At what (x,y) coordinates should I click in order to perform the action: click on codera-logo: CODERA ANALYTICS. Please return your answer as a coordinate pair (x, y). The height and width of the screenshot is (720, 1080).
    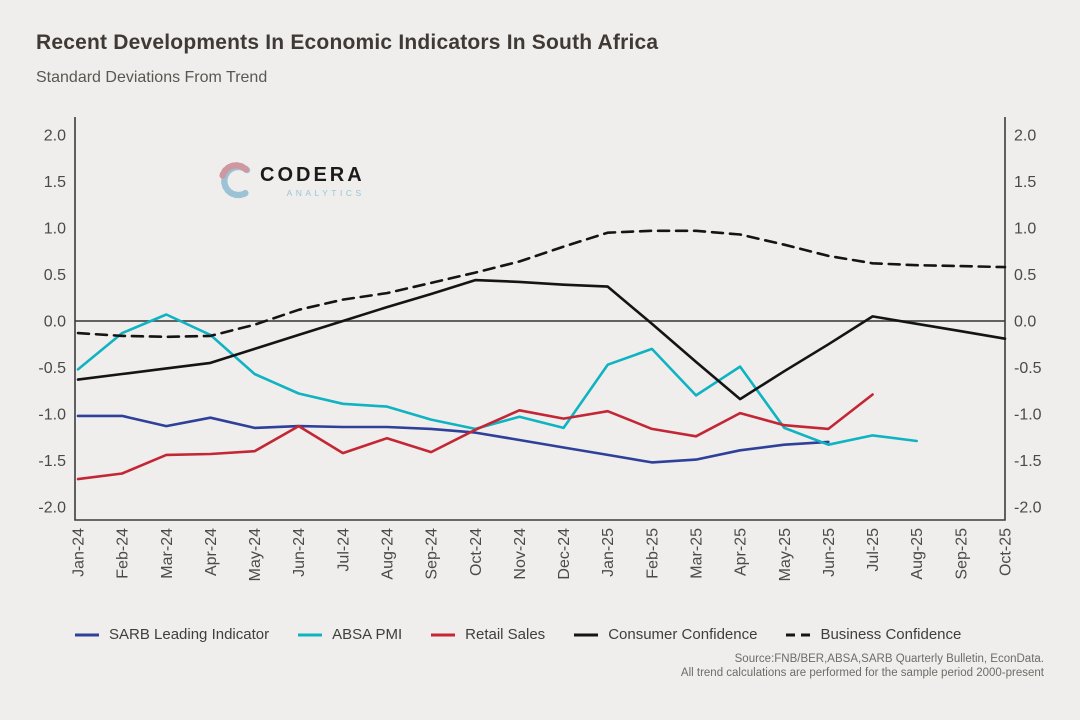
    Looking at the image, I should click on (290, 181).